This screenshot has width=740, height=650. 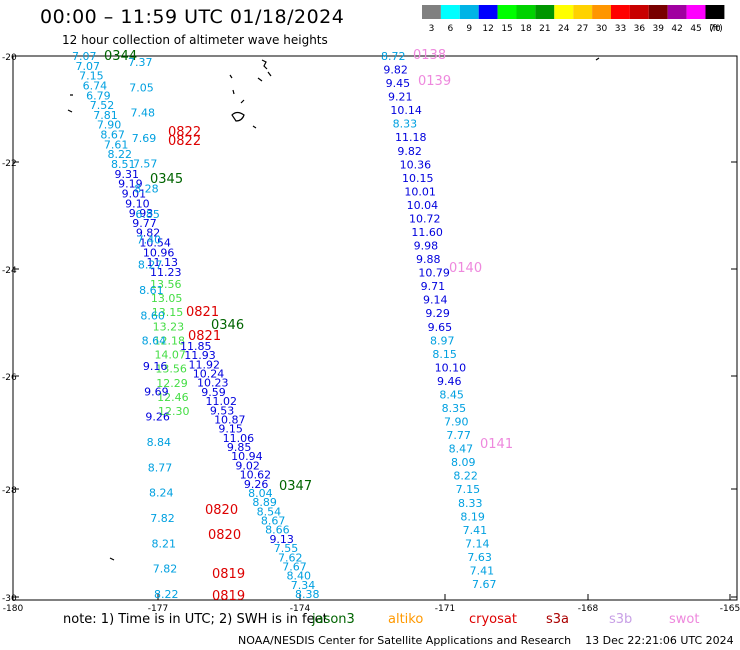 What do you see at coordinates (437, 313) in the screenshot?
I see `wave-height-reading: 9.29` at bounding box center [437, 313].